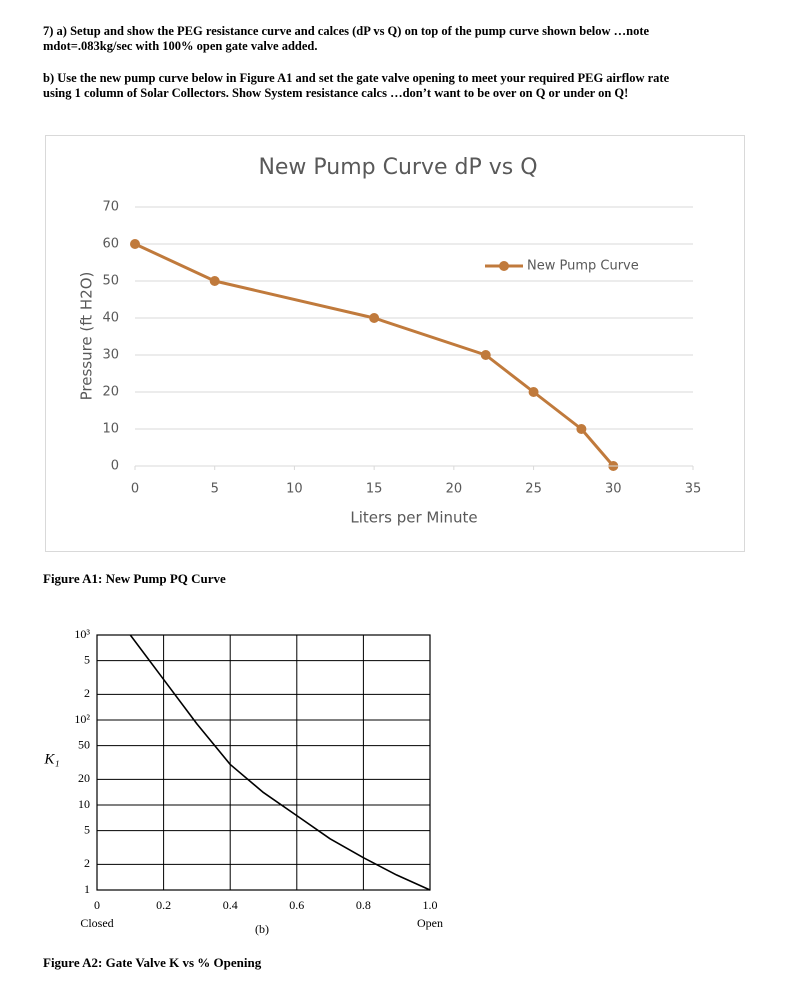  I want to click on legend-label: New Pump Curve, so click(583, 266).